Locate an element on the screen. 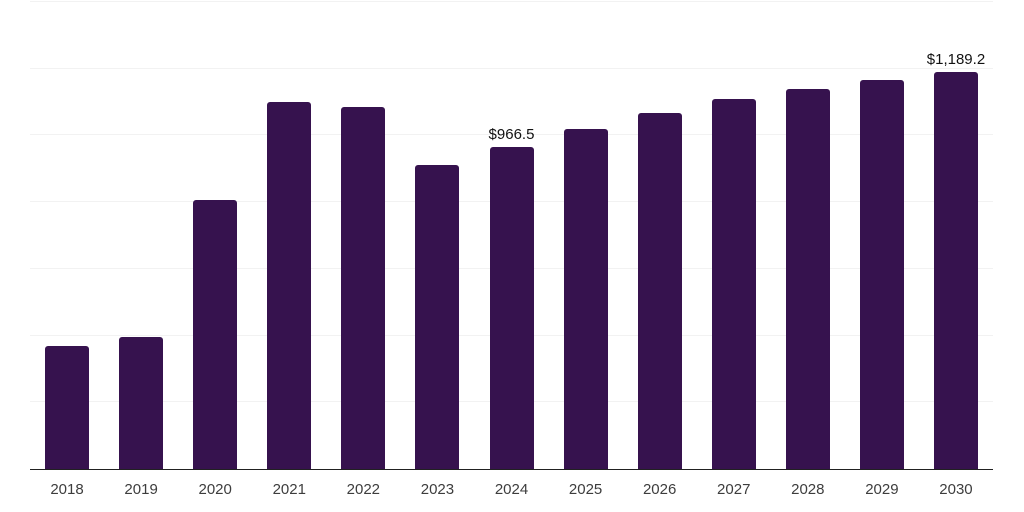  bar-slot: $1,189.2 is located at coordinates (956, 235).